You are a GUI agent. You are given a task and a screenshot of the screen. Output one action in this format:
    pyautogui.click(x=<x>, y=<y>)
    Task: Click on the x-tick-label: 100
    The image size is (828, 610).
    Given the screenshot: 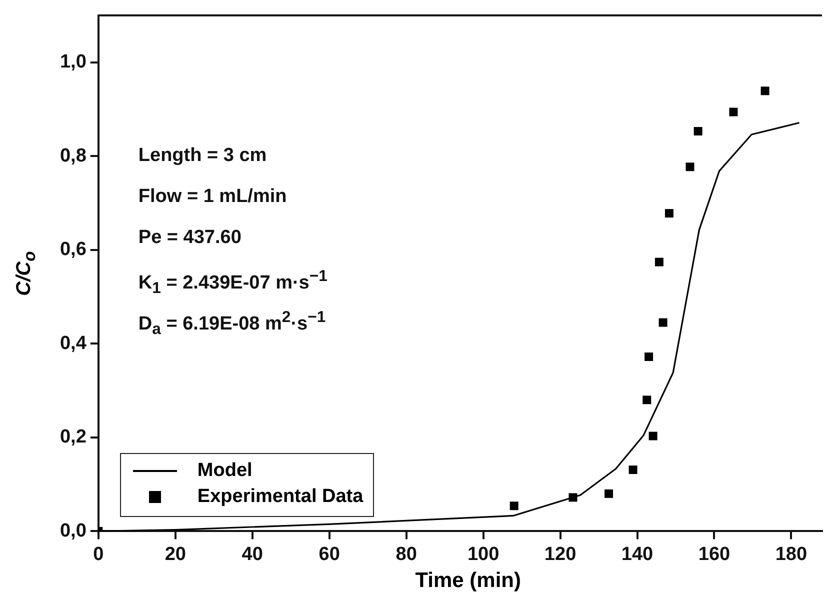 What is the action you would take?
    pyautogui.click(x=483, y=554)
    